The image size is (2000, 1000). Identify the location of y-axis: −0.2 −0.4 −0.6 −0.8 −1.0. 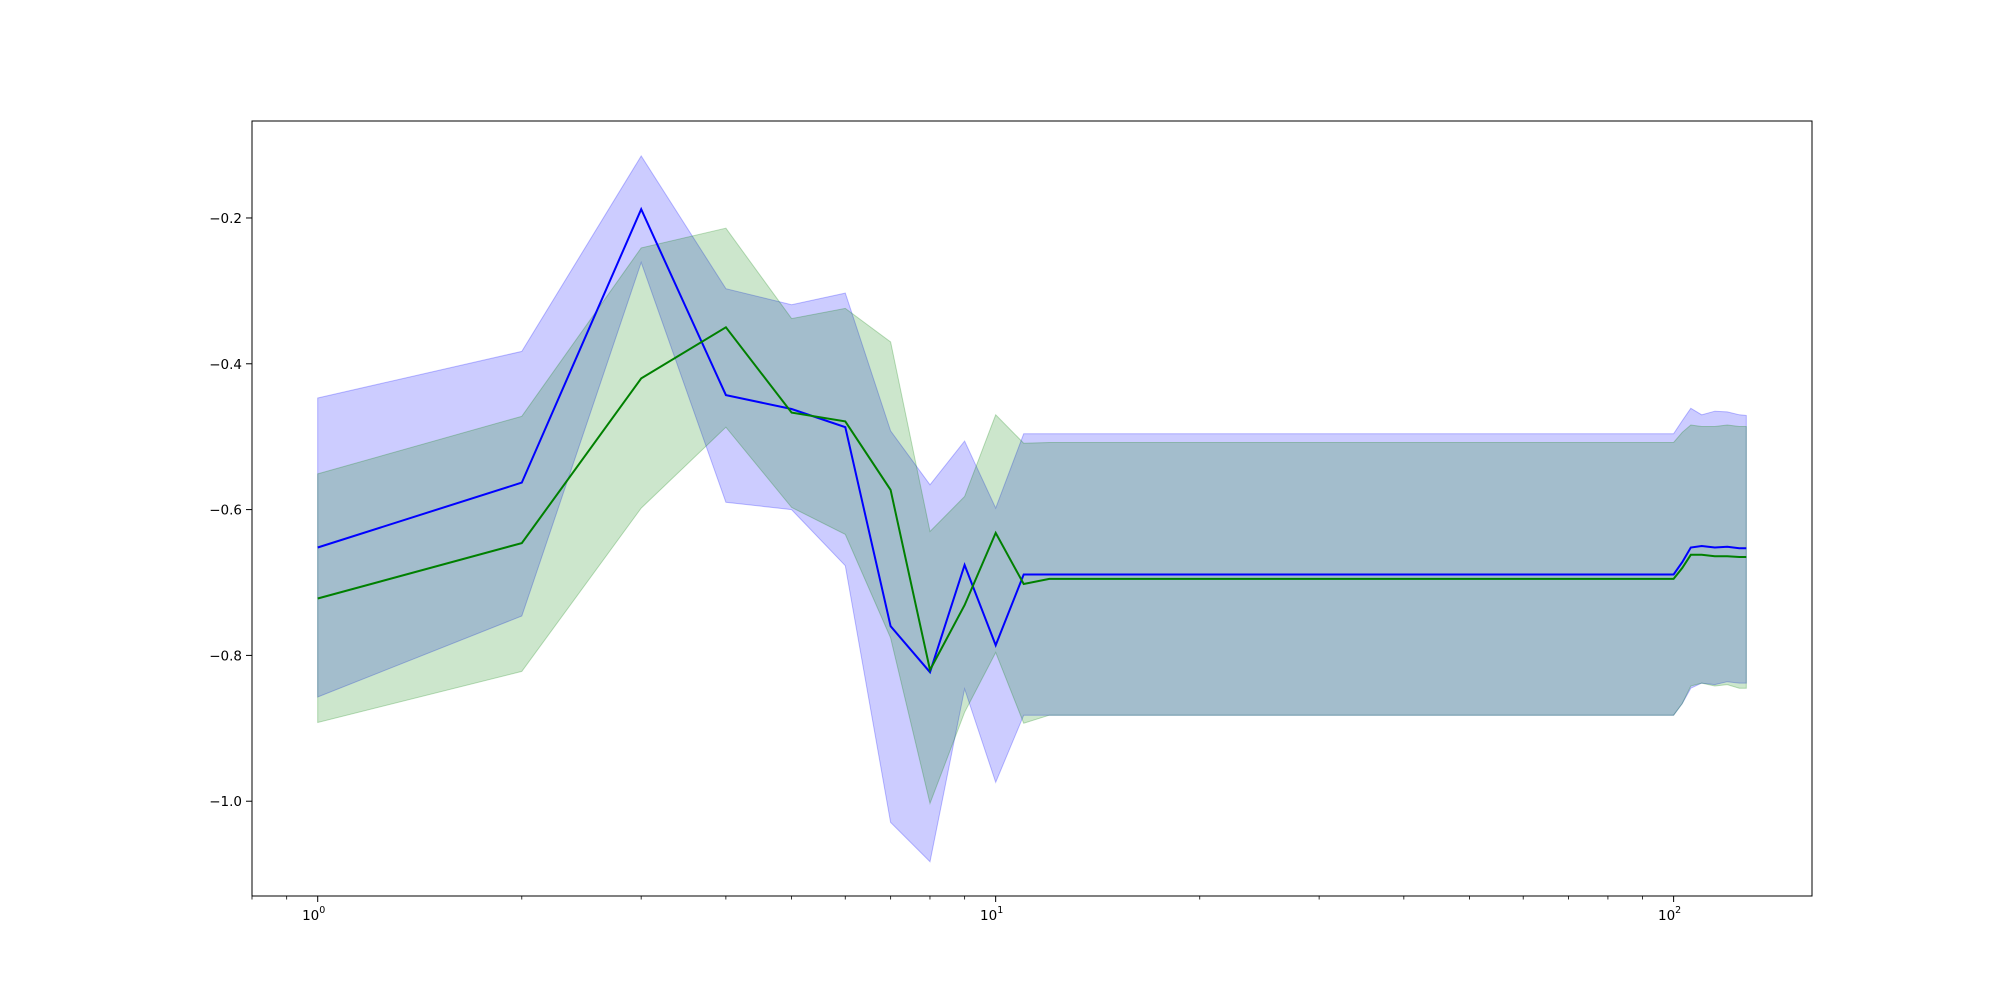
(230, 510).